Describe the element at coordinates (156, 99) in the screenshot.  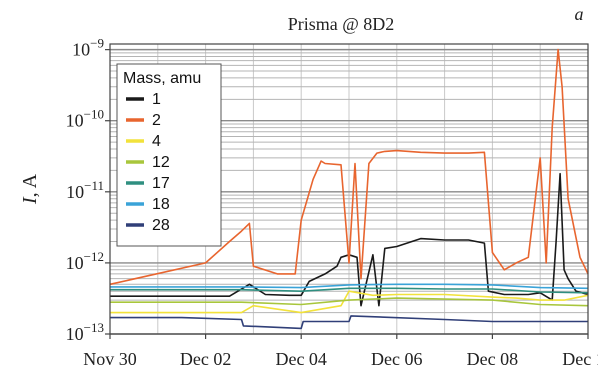
I see `legend-label-1: 1` at that location.